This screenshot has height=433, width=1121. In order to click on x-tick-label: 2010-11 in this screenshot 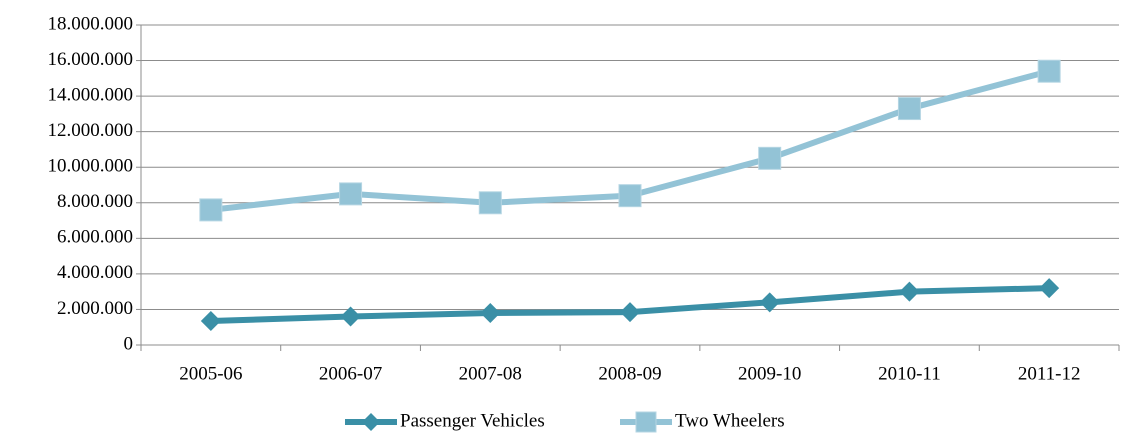, I will do `click(909, 373)`.